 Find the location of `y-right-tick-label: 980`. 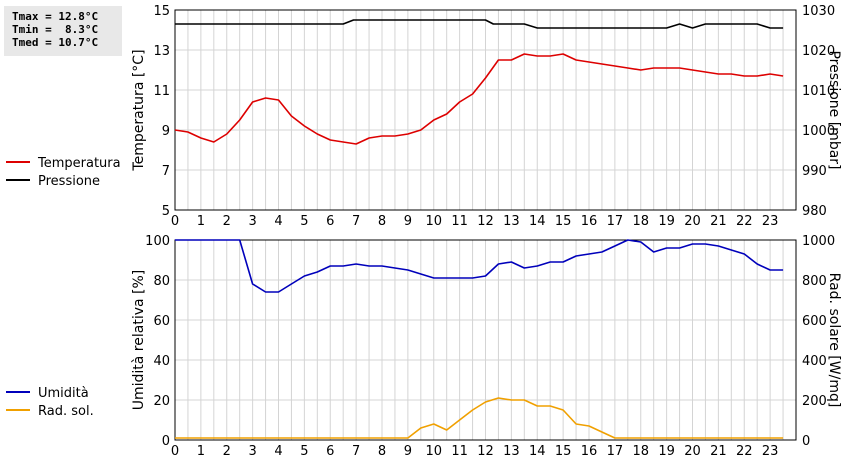

y-right-tick-label: 980 is located at coordinates (814, 211).